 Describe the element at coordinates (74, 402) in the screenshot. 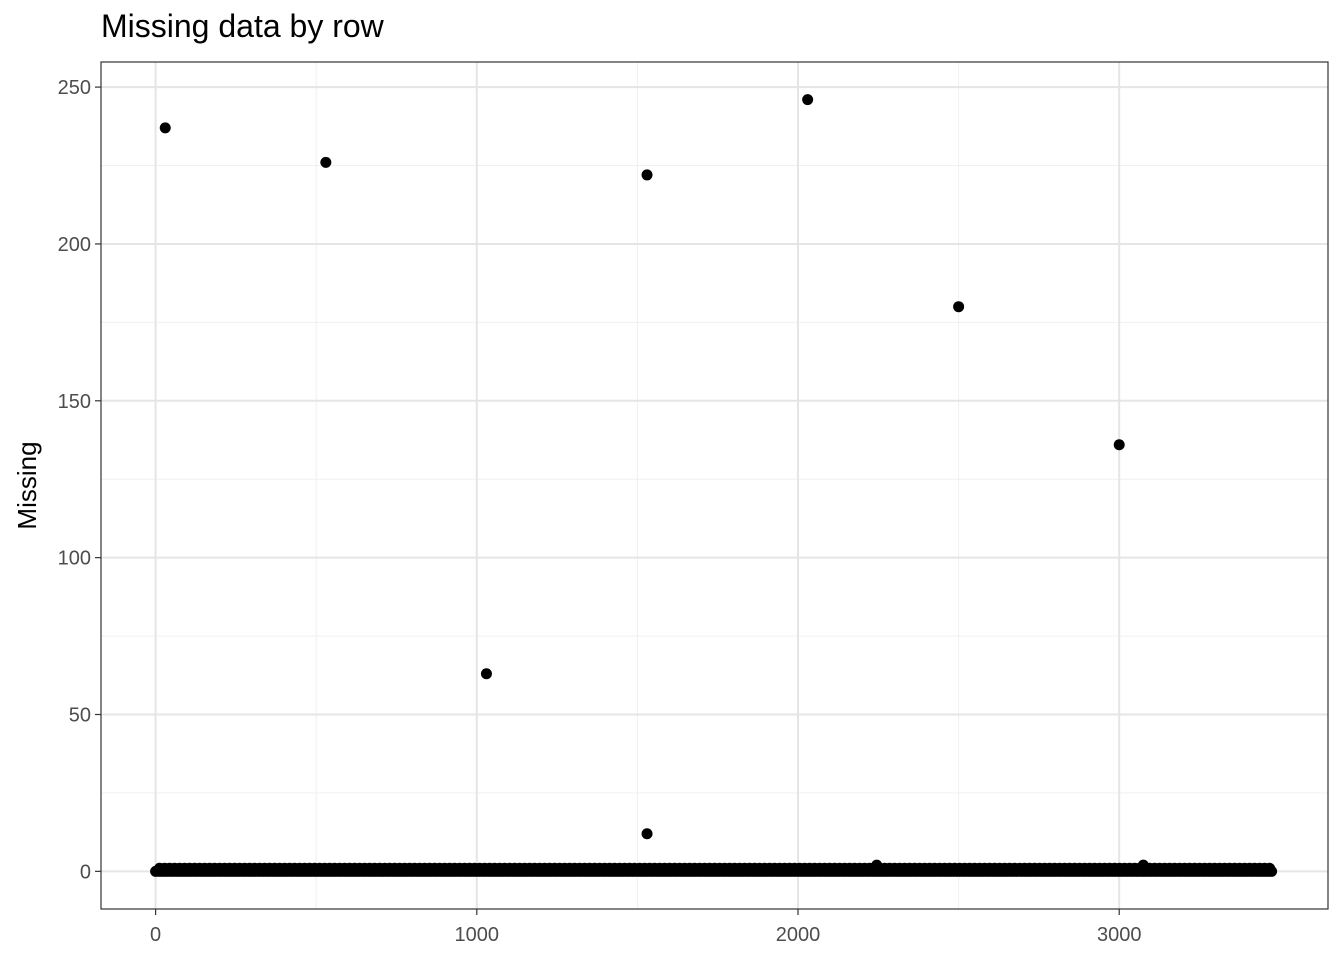

I see `y-tick-label: 150` at that location.